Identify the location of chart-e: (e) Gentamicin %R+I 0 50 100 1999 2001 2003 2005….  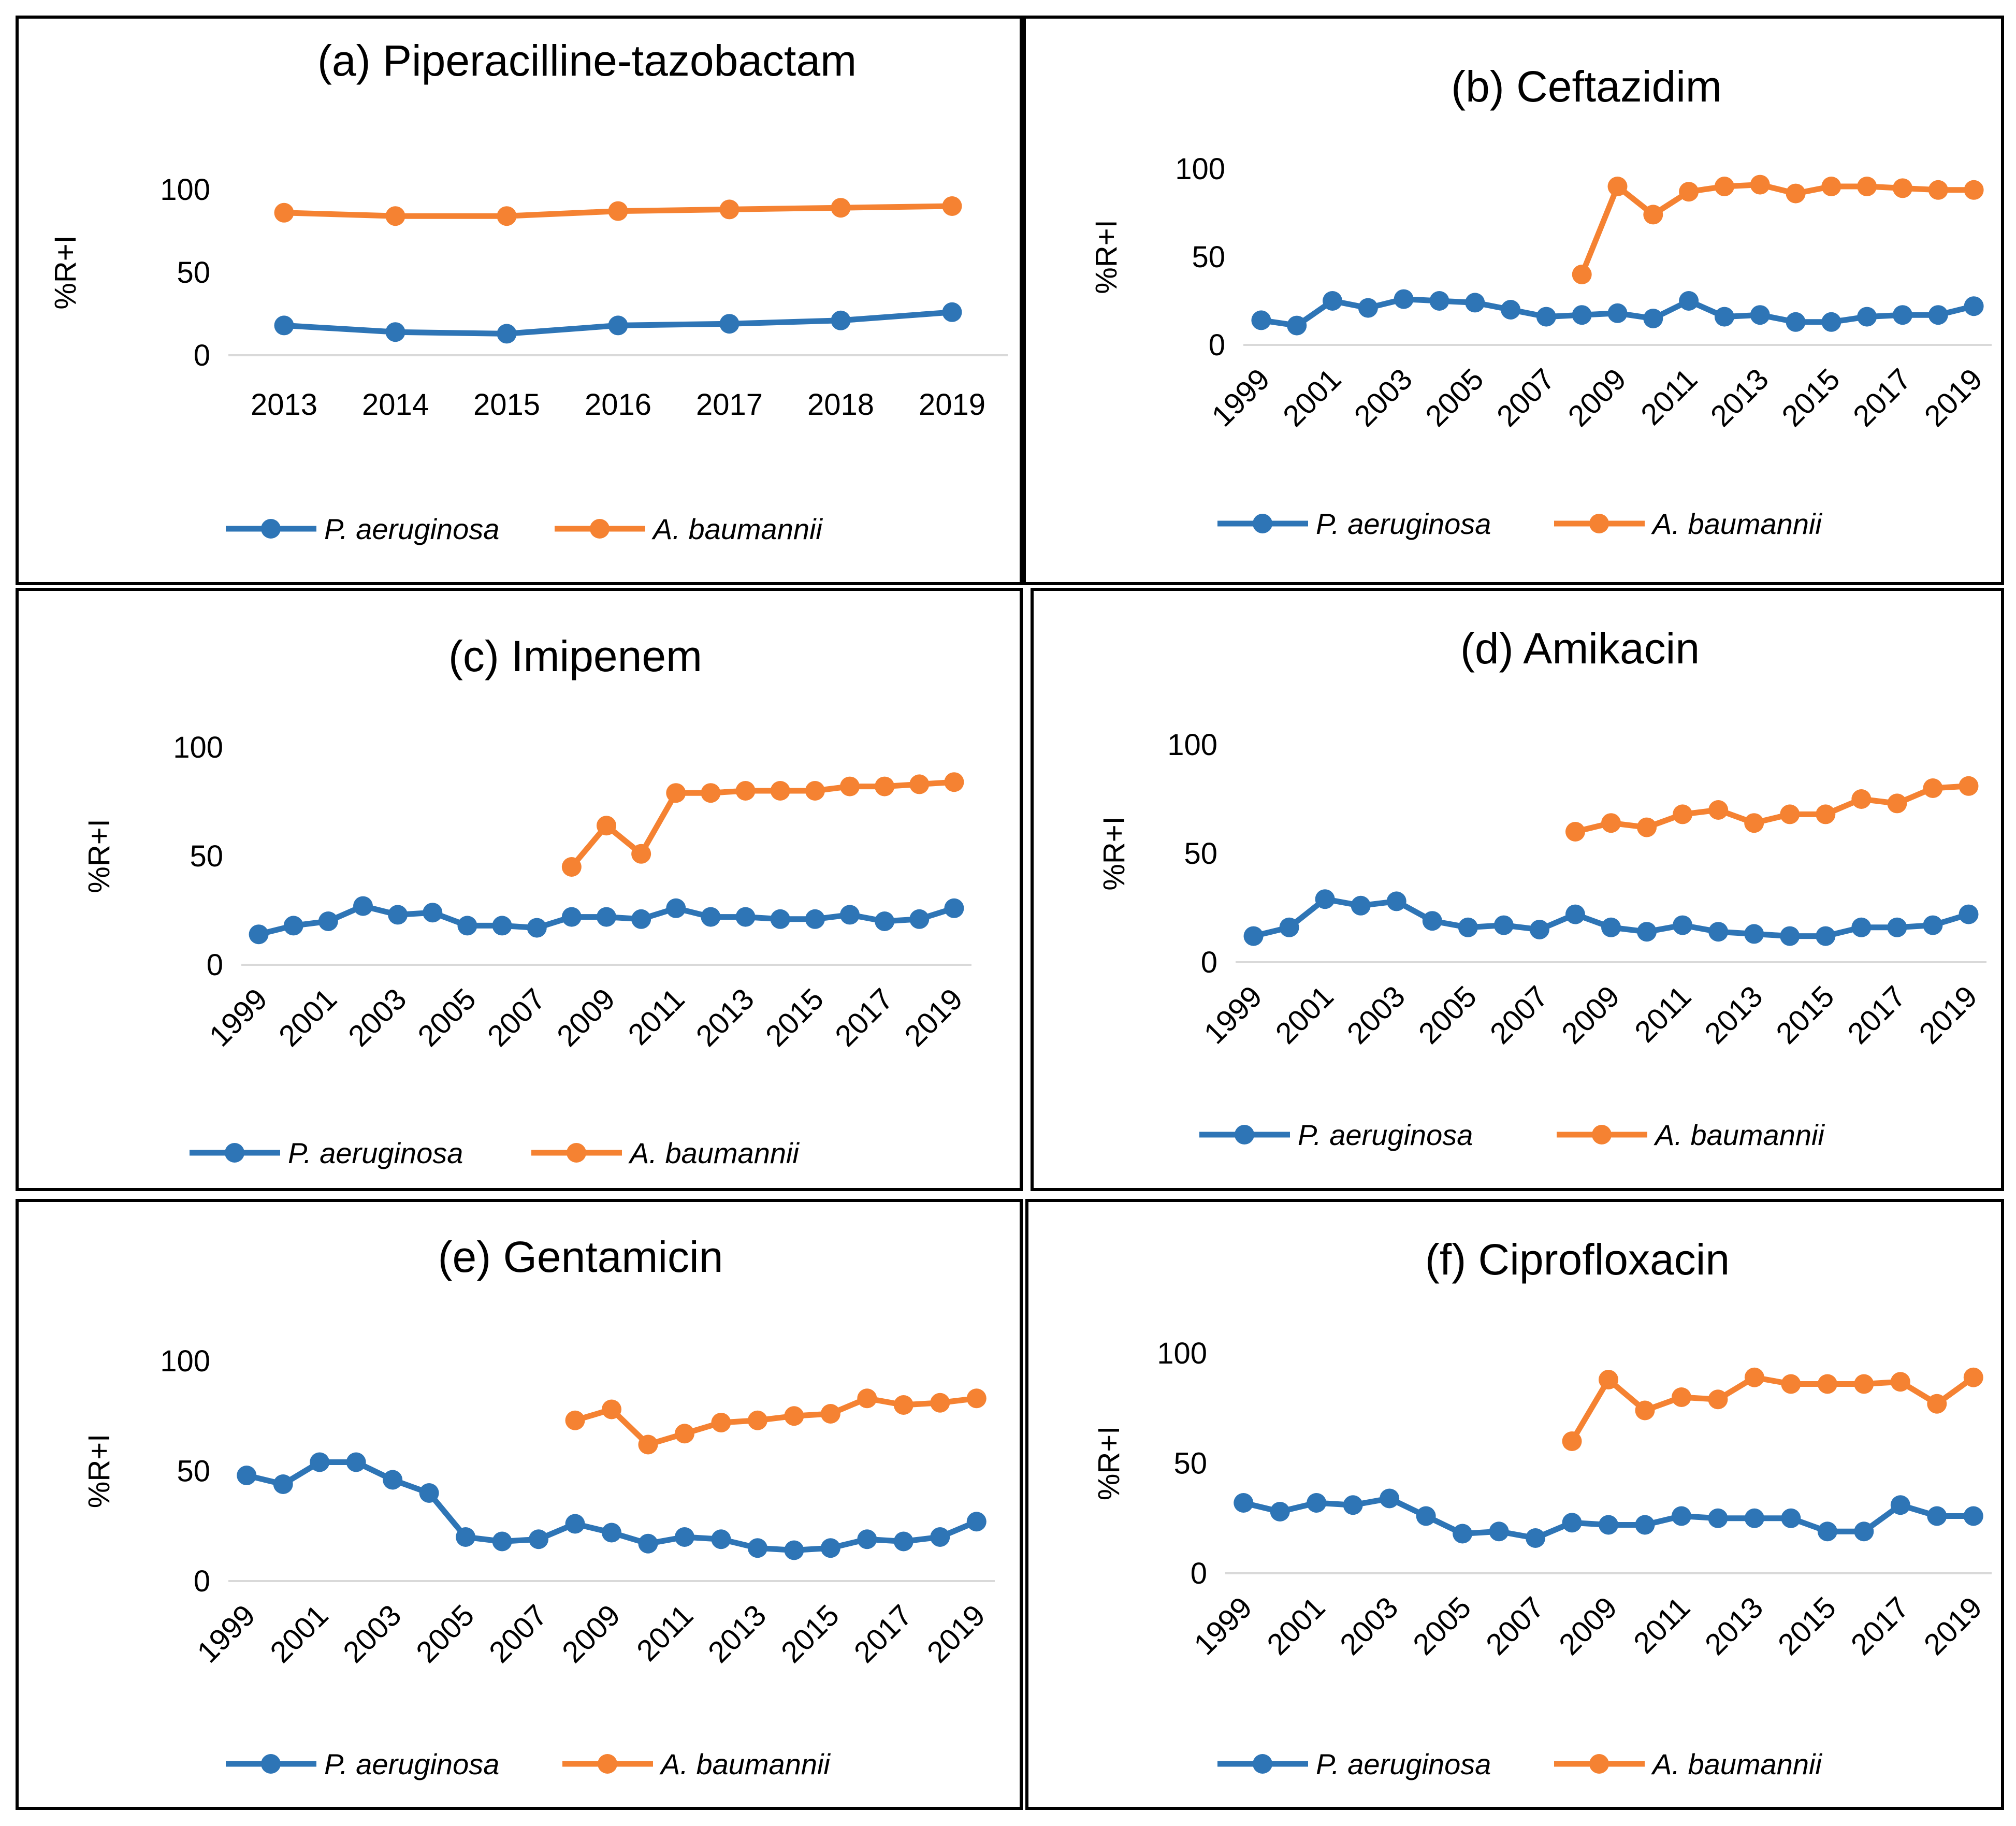
(538, 1507).